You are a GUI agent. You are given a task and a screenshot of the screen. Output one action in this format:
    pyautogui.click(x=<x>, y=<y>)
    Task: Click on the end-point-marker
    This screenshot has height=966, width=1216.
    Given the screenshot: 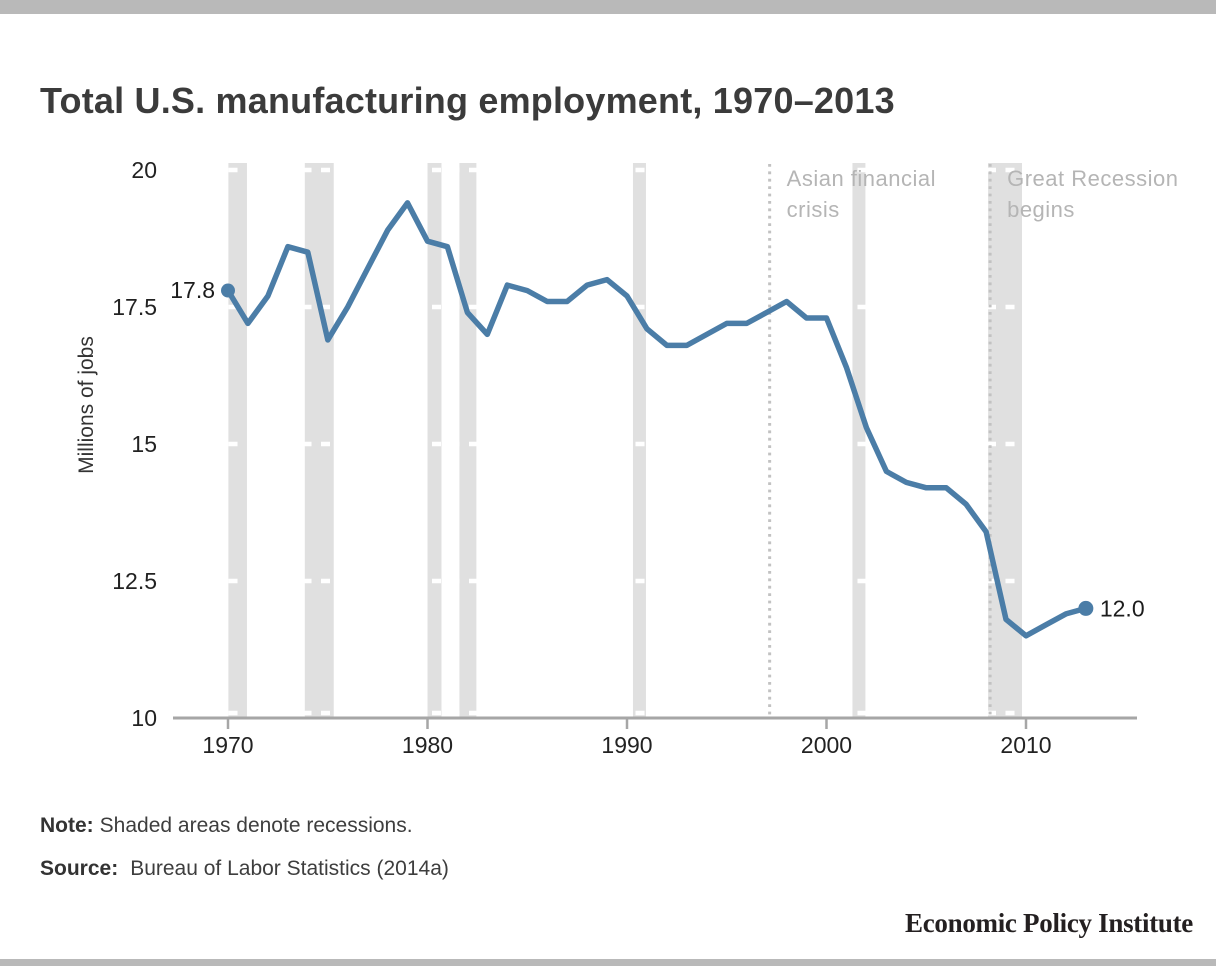 What is the action you would take?
    pyautogui.click(x=1086, y=608)
    